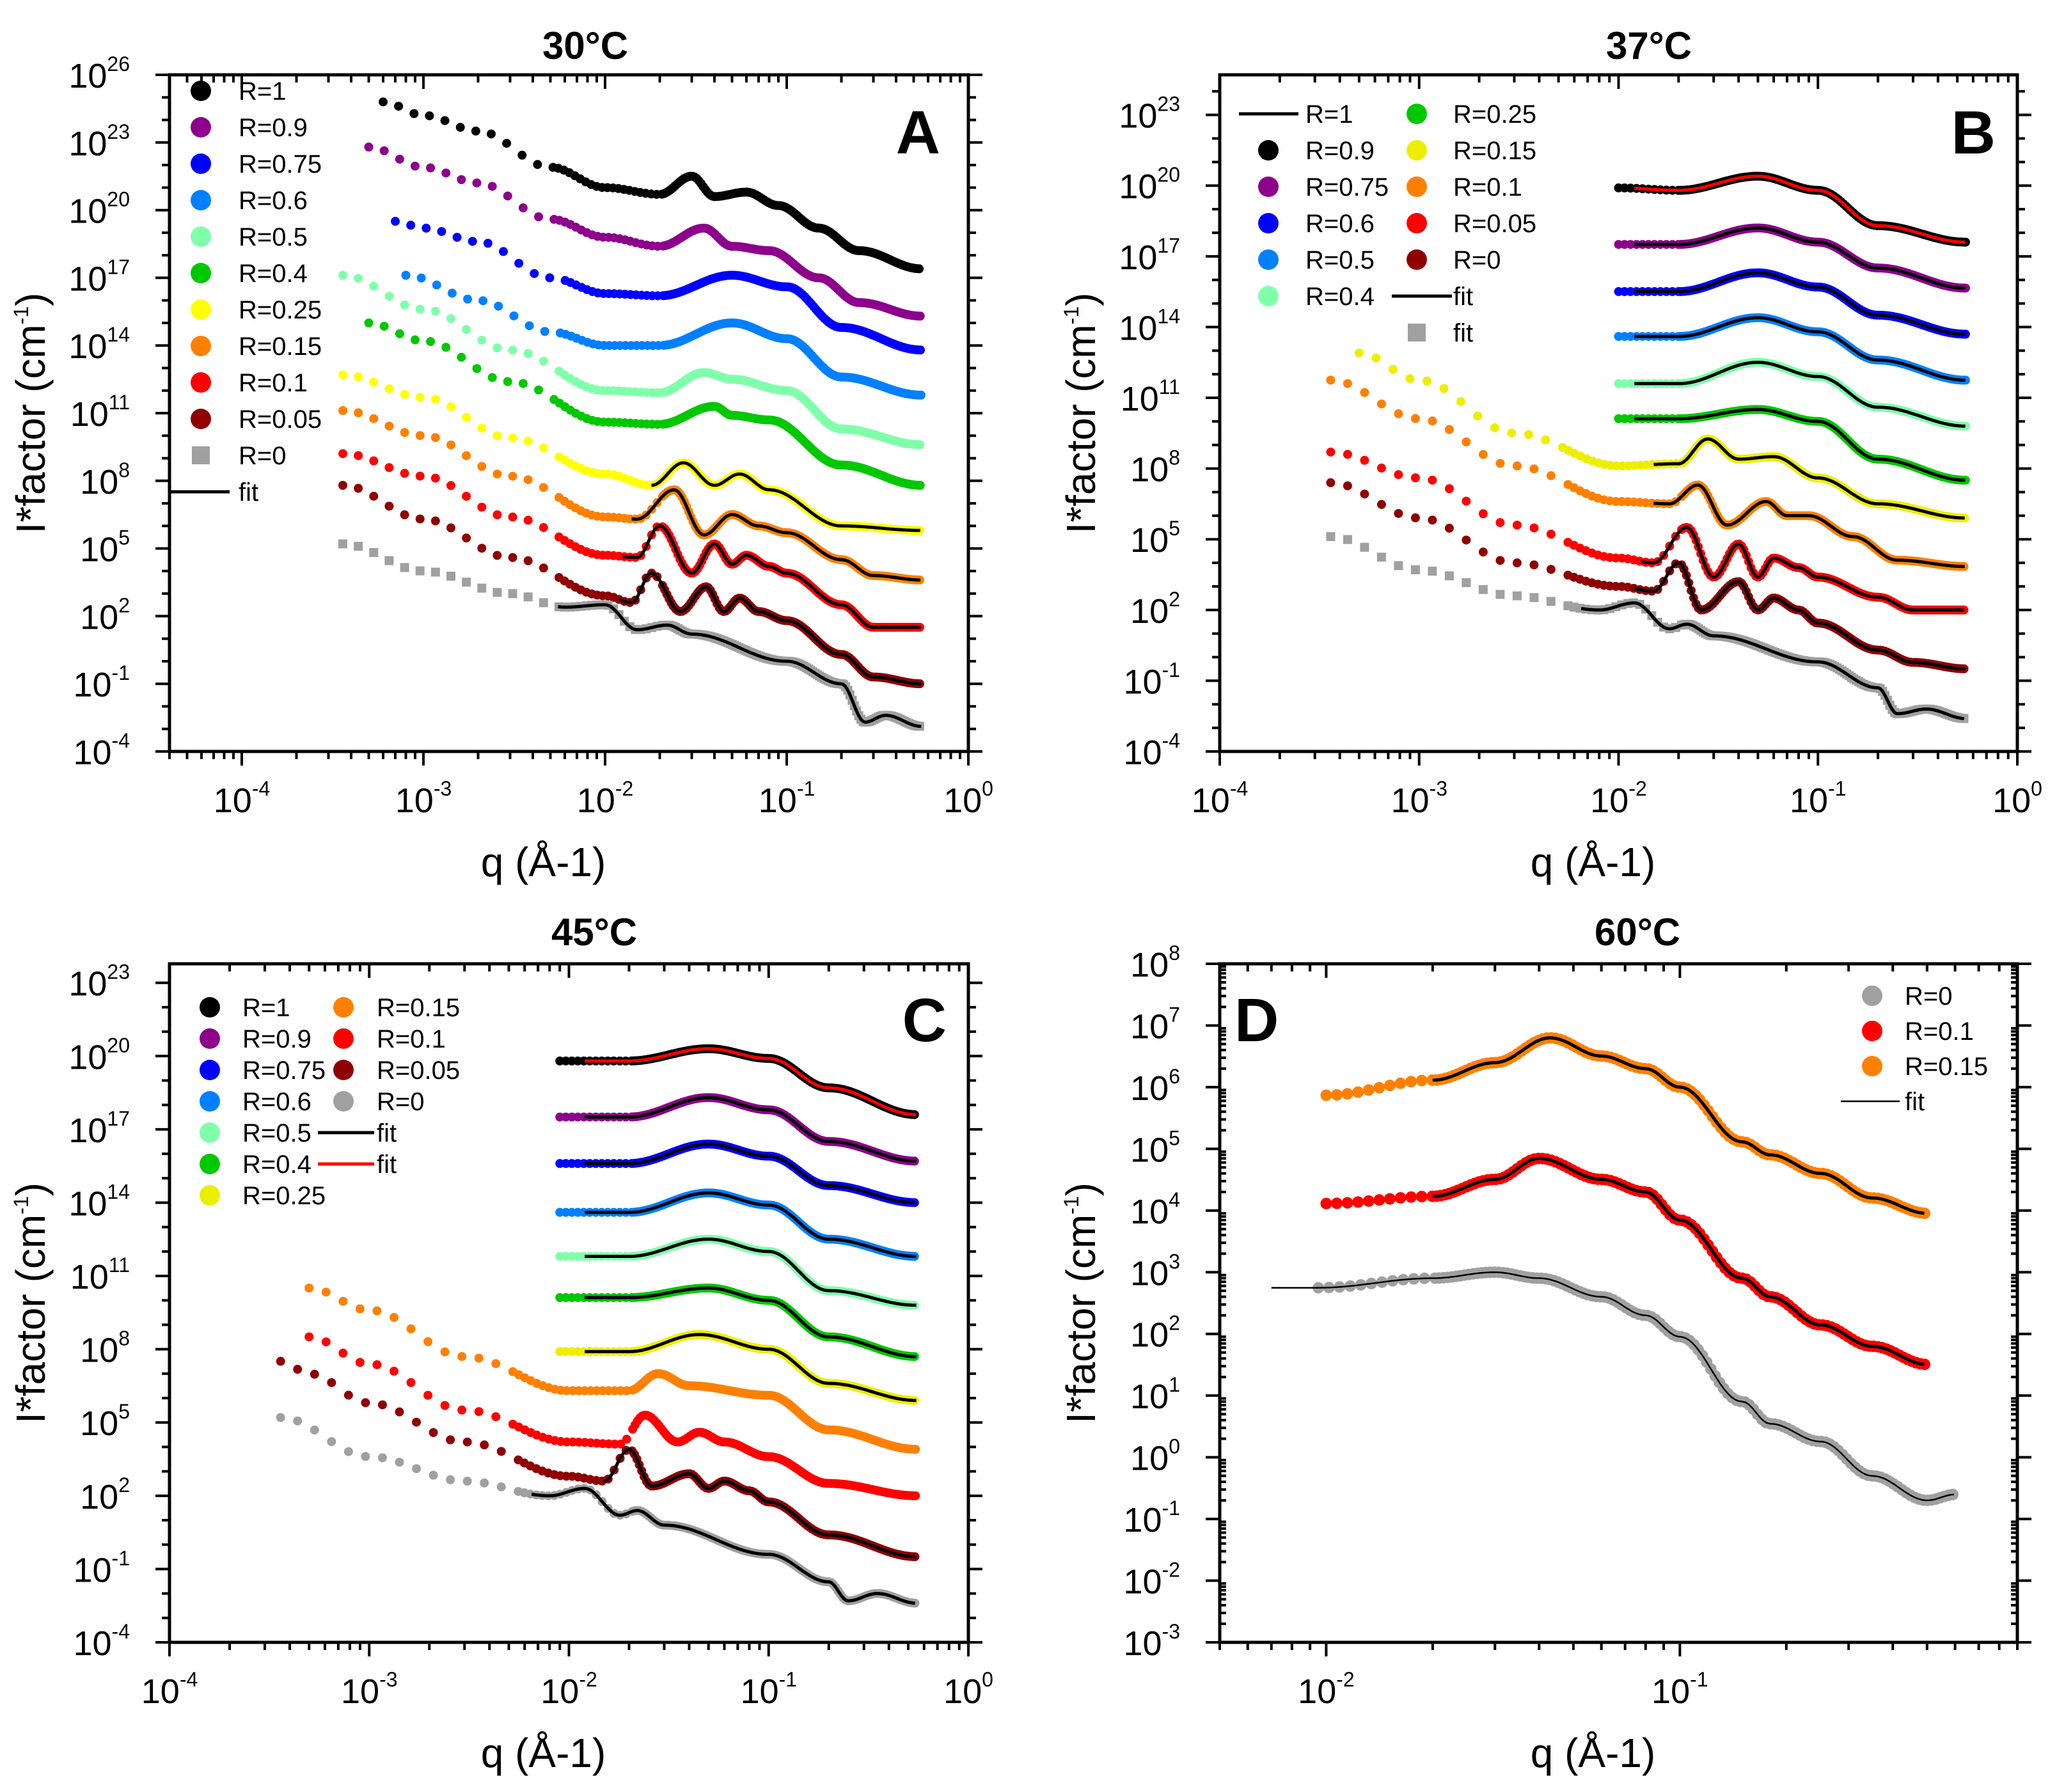 The image size is (2057, 1792). I want to click on legend-item: fit, so click(1432, 297).